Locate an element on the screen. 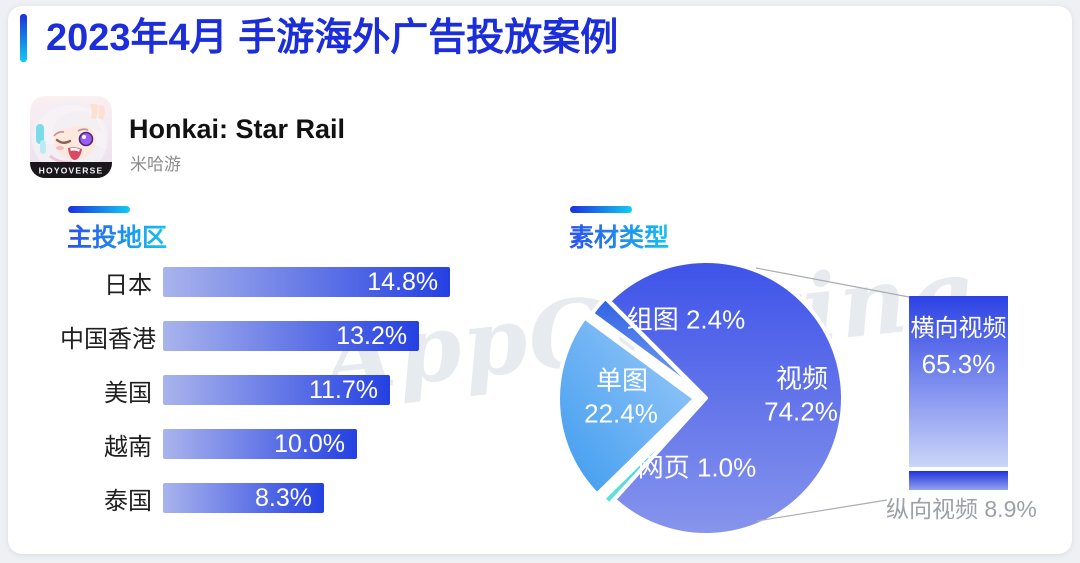 Image resolution: width=1080 pixels, height=563 pixels. region-row: 日本 14.8% is located at coordinates (255, 283).